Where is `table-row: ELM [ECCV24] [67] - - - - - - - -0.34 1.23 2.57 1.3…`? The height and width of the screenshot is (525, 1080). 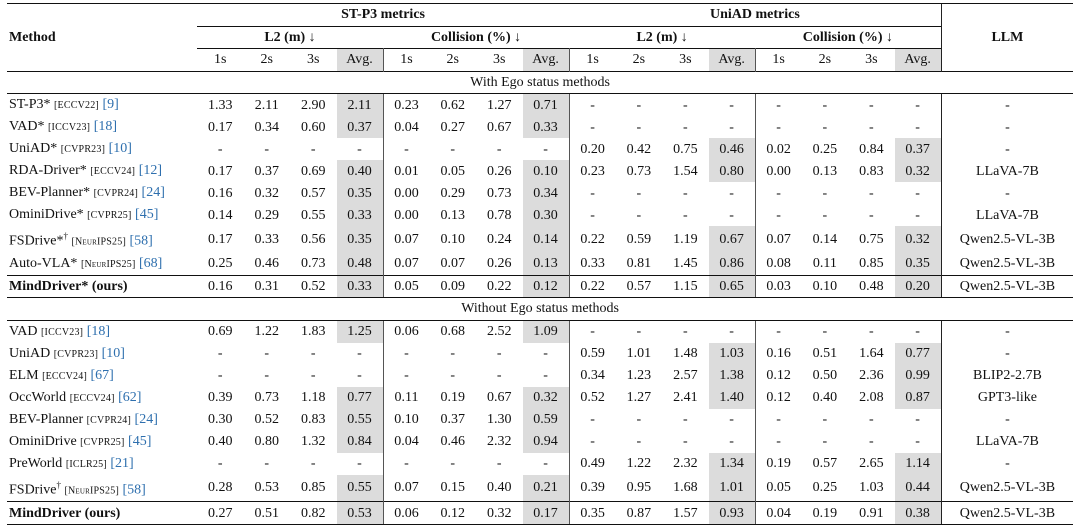
table-row: ELM [ECCV24] [67] - - - - - - - -0.34 1.23 2.57 1.3… is located at coordinates (540, 375).